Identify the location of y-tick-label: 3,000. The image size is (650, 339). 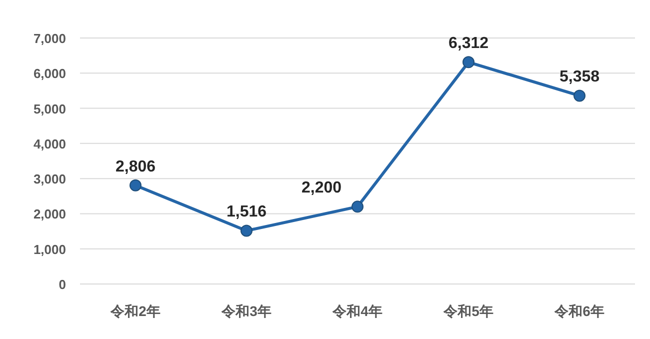
(49, 179).